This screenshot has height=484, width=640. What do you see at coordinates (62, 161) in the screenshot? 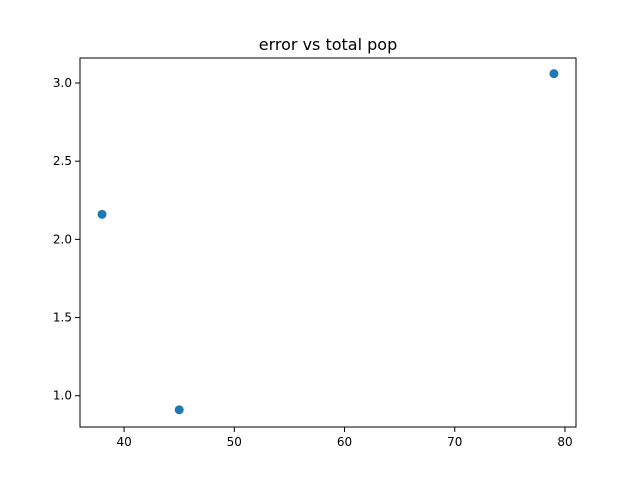
I see `y-tick-label: 2.5` at bounding box center [62, 161].